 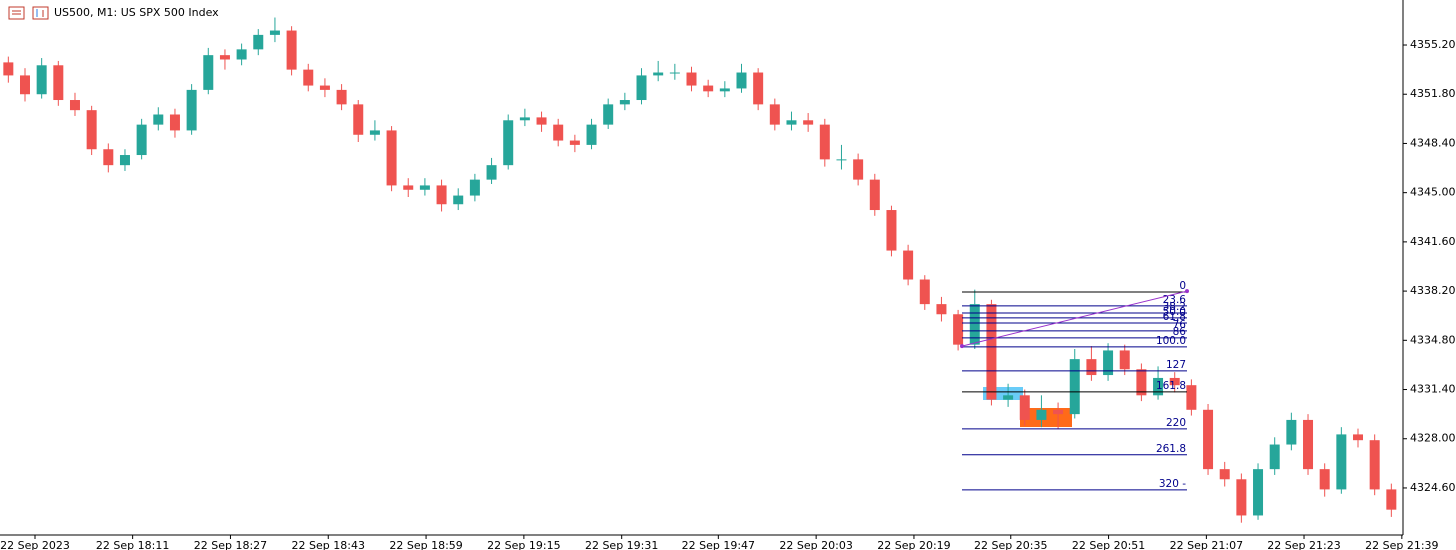 I want to click on x-tick-label: 22 Sep 21:07, so click(x=1206, y=544).